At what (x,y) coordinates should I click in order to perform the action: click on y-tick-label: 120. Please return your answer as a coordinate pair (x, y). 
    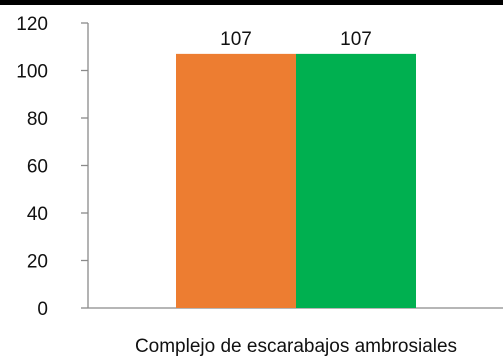
    Looking at the image, I should click on (32, 24).